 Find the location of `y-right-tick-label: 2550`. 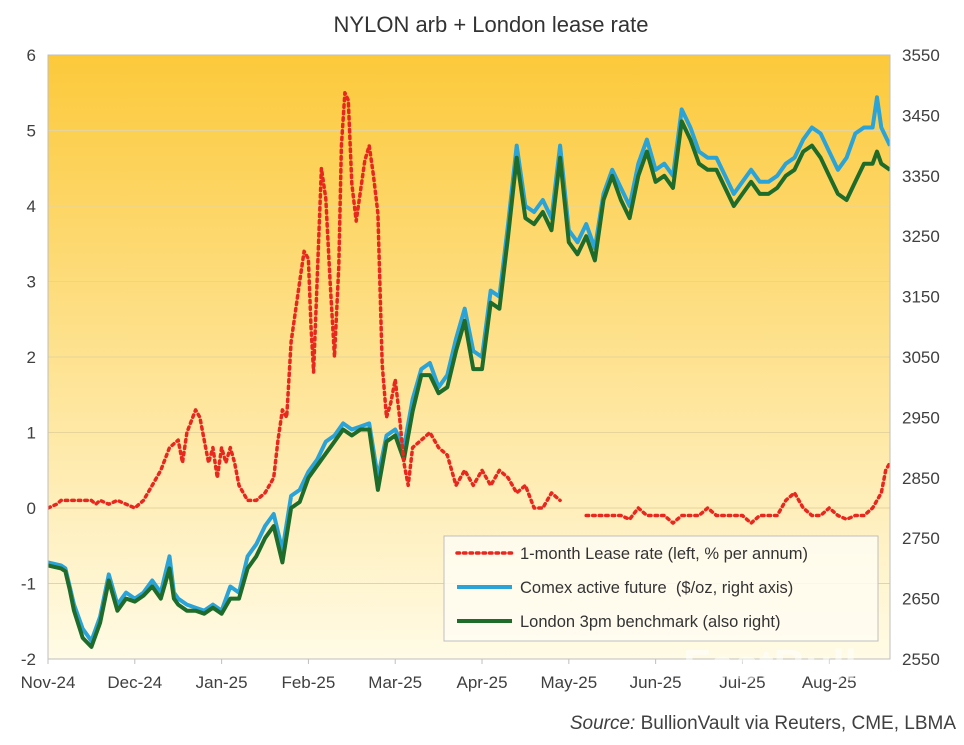

y-right-tick-label: 2550 is located at coordinates (921, 659).